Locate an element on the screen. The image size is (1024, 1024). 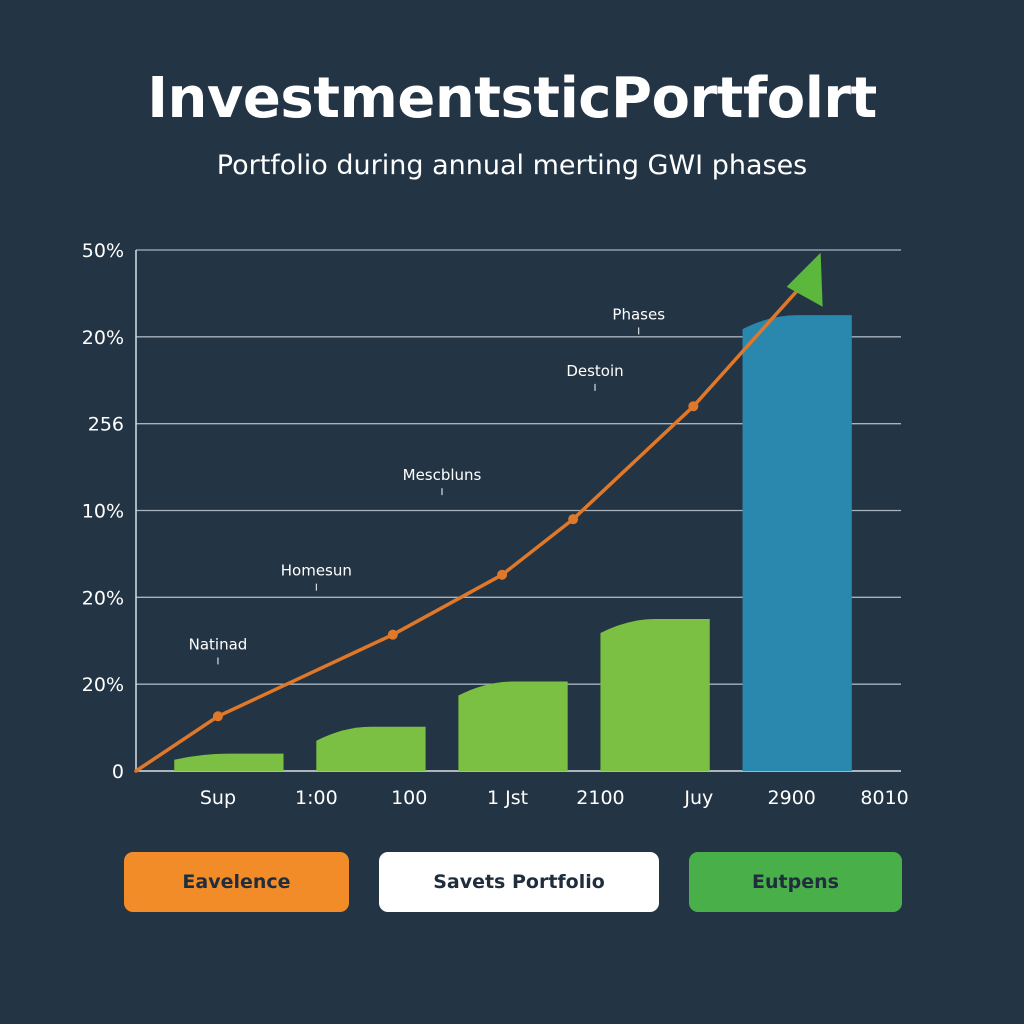
annotation-label: Homesun is located at coordinates (316, 571).